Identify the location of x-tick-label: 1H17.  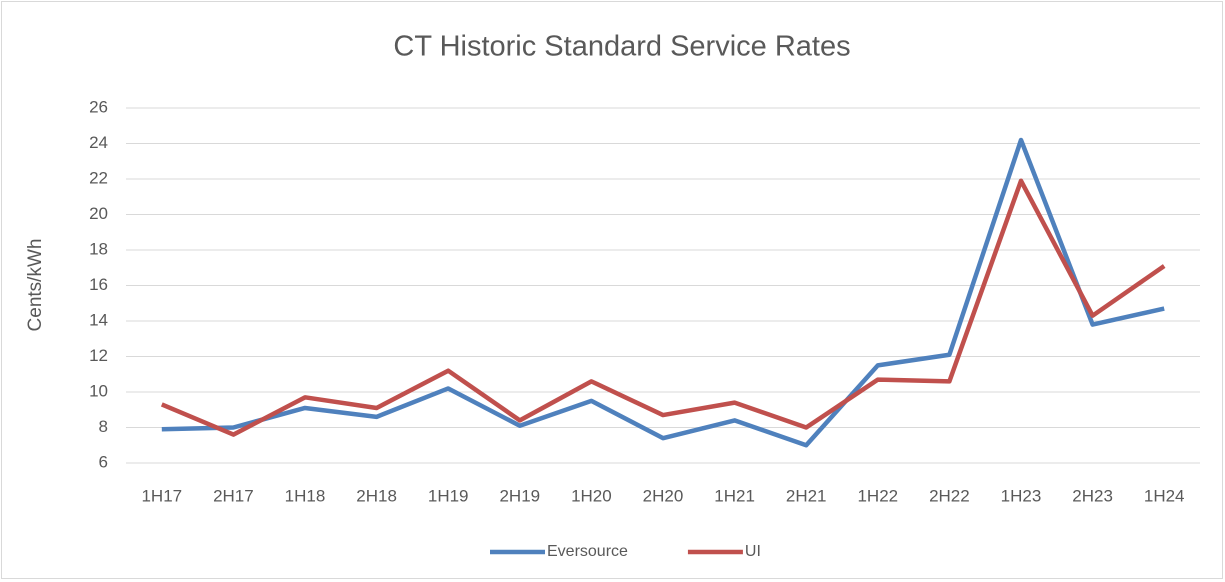
(161, 495).